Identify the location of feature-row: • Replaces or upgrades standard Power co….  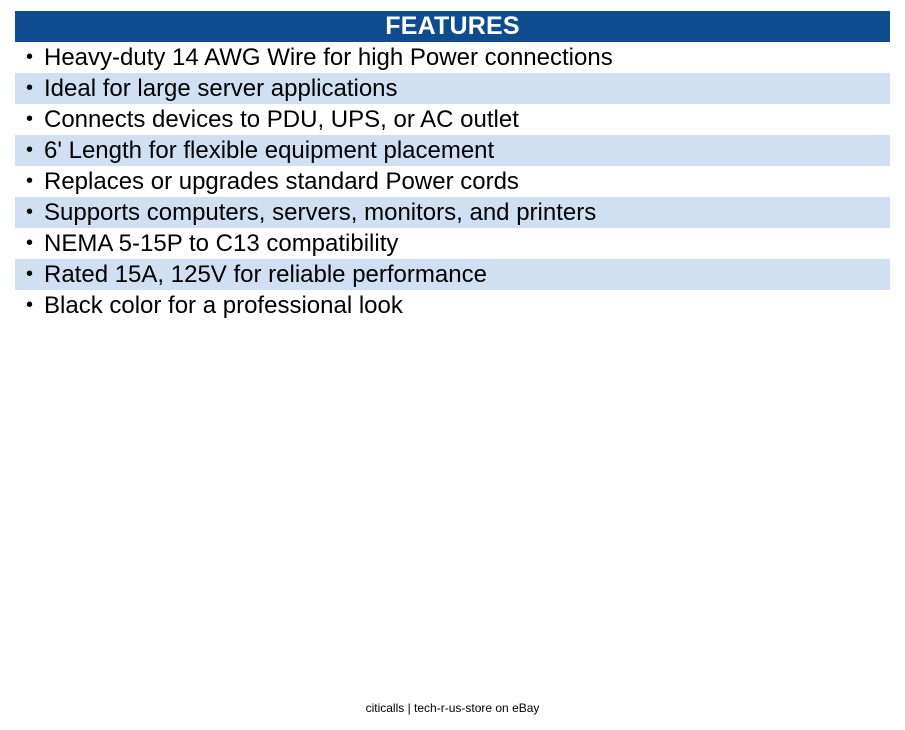
(452, 181).